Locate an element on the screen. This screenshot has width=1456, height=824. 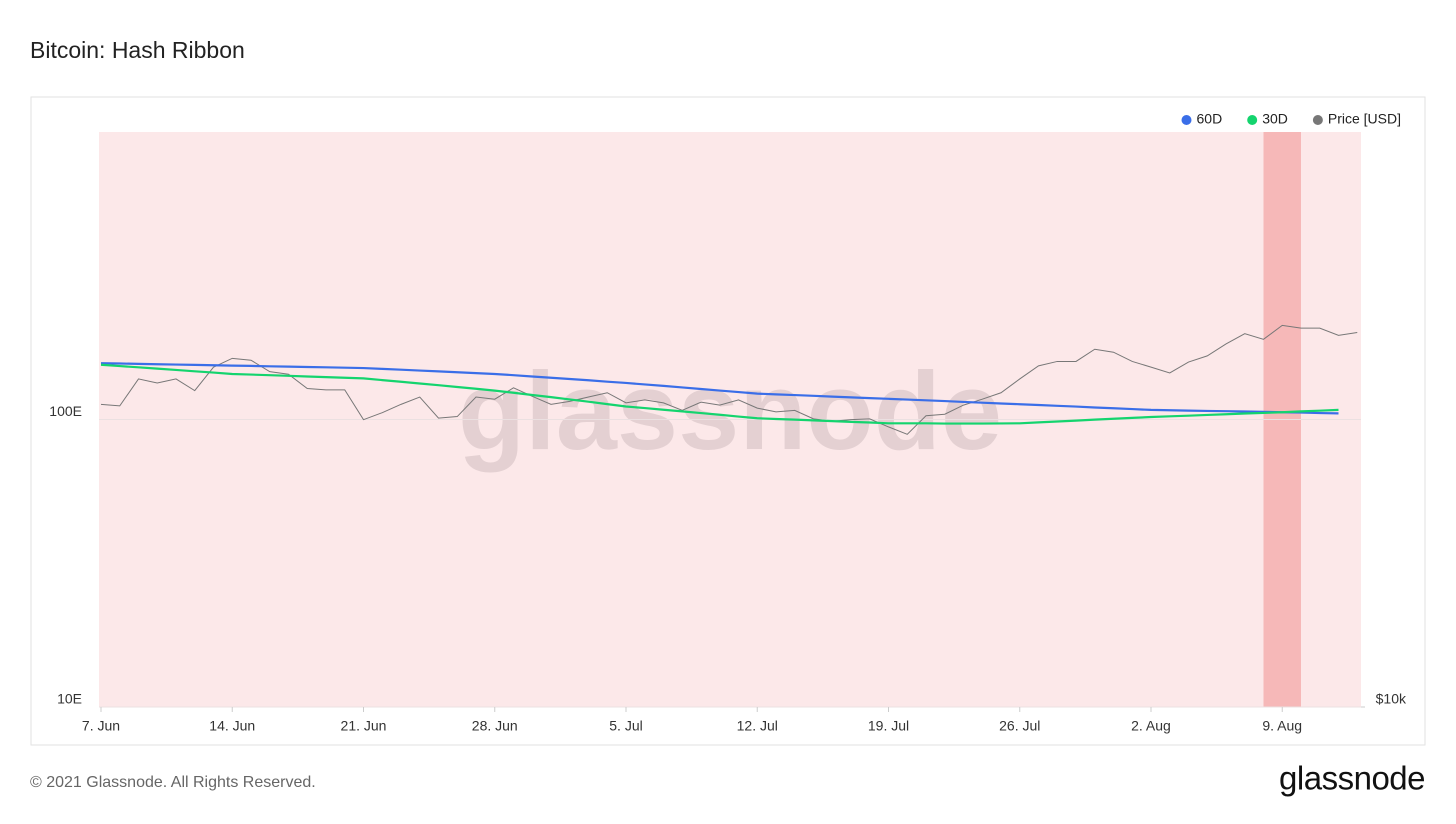
y2-tick-label: $10k is located at coordinates (1391, 699).